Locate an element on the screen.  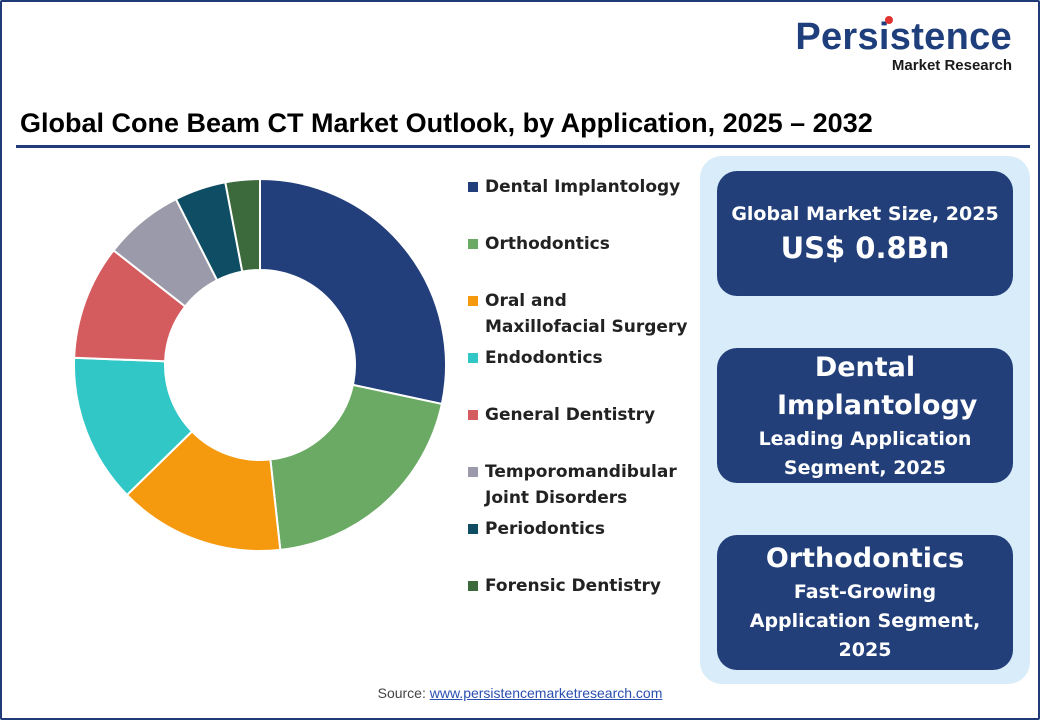
title-divider is located at coordinates (523, 146).